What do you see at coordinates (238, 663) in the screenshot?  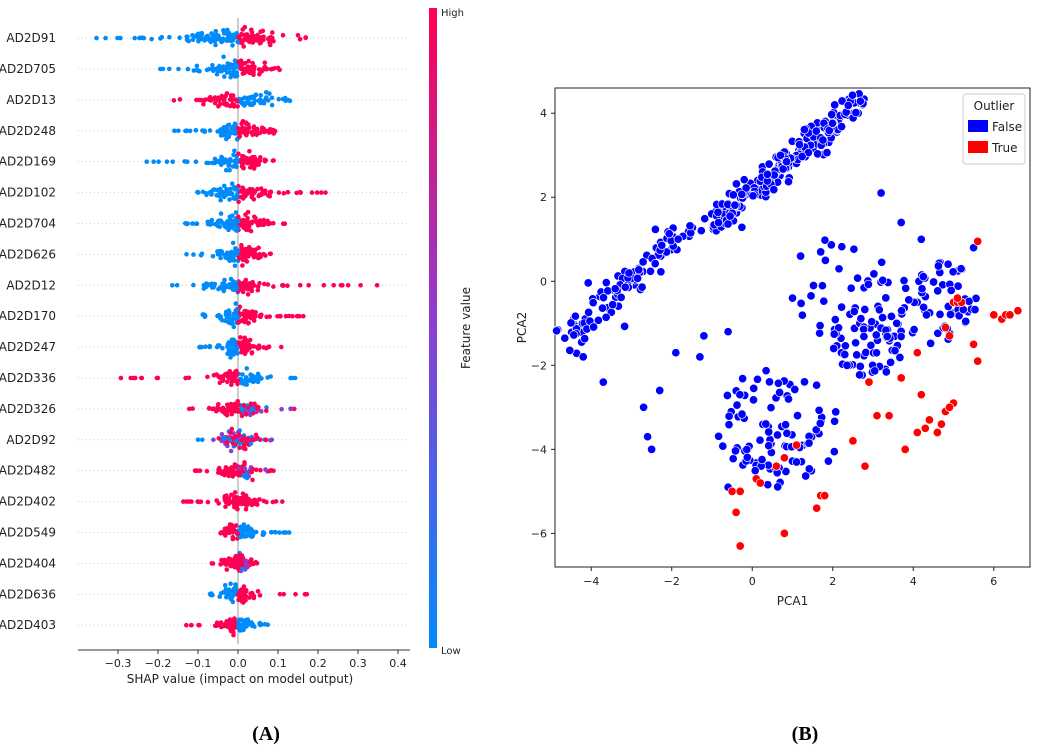 I see `shap-x-tick-label: 0.0` at bounding box center [238, 663].